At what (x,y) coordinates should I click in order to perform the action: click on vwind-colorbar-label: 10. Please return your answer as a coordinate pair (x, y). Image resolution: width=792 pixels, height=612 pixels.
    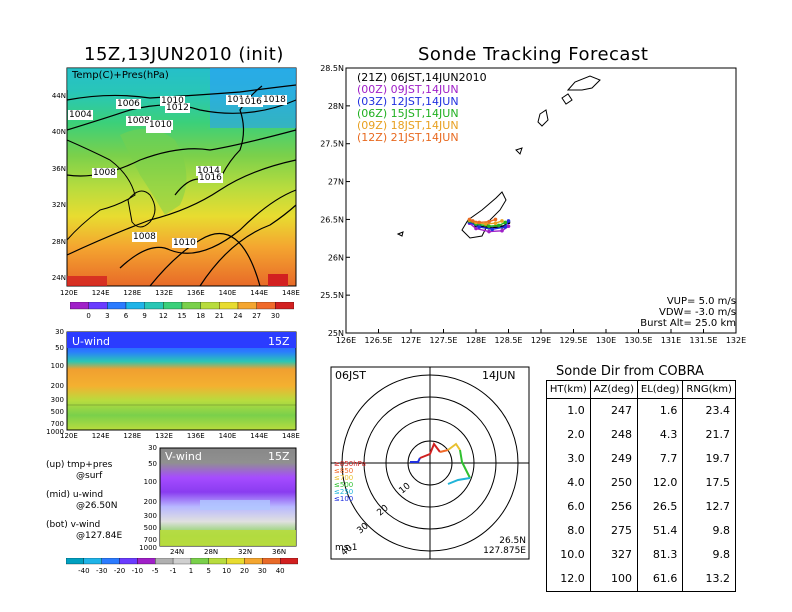
    Looking at the image, I should click on (226, 571).